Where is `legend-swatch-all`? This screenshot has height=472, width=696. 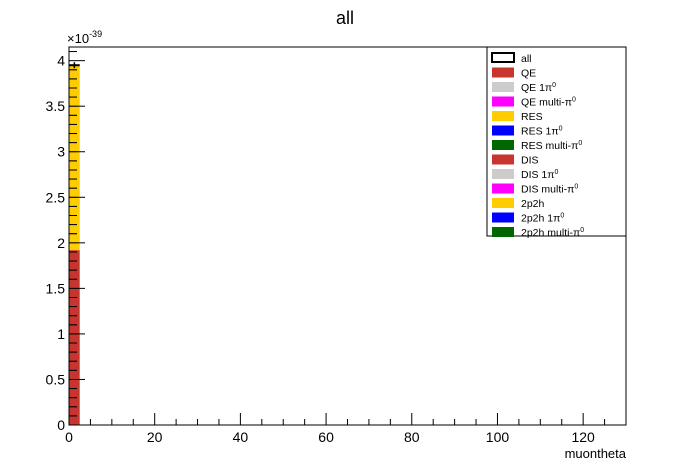
legend-swatch-all is located at coordinates (503, 57).